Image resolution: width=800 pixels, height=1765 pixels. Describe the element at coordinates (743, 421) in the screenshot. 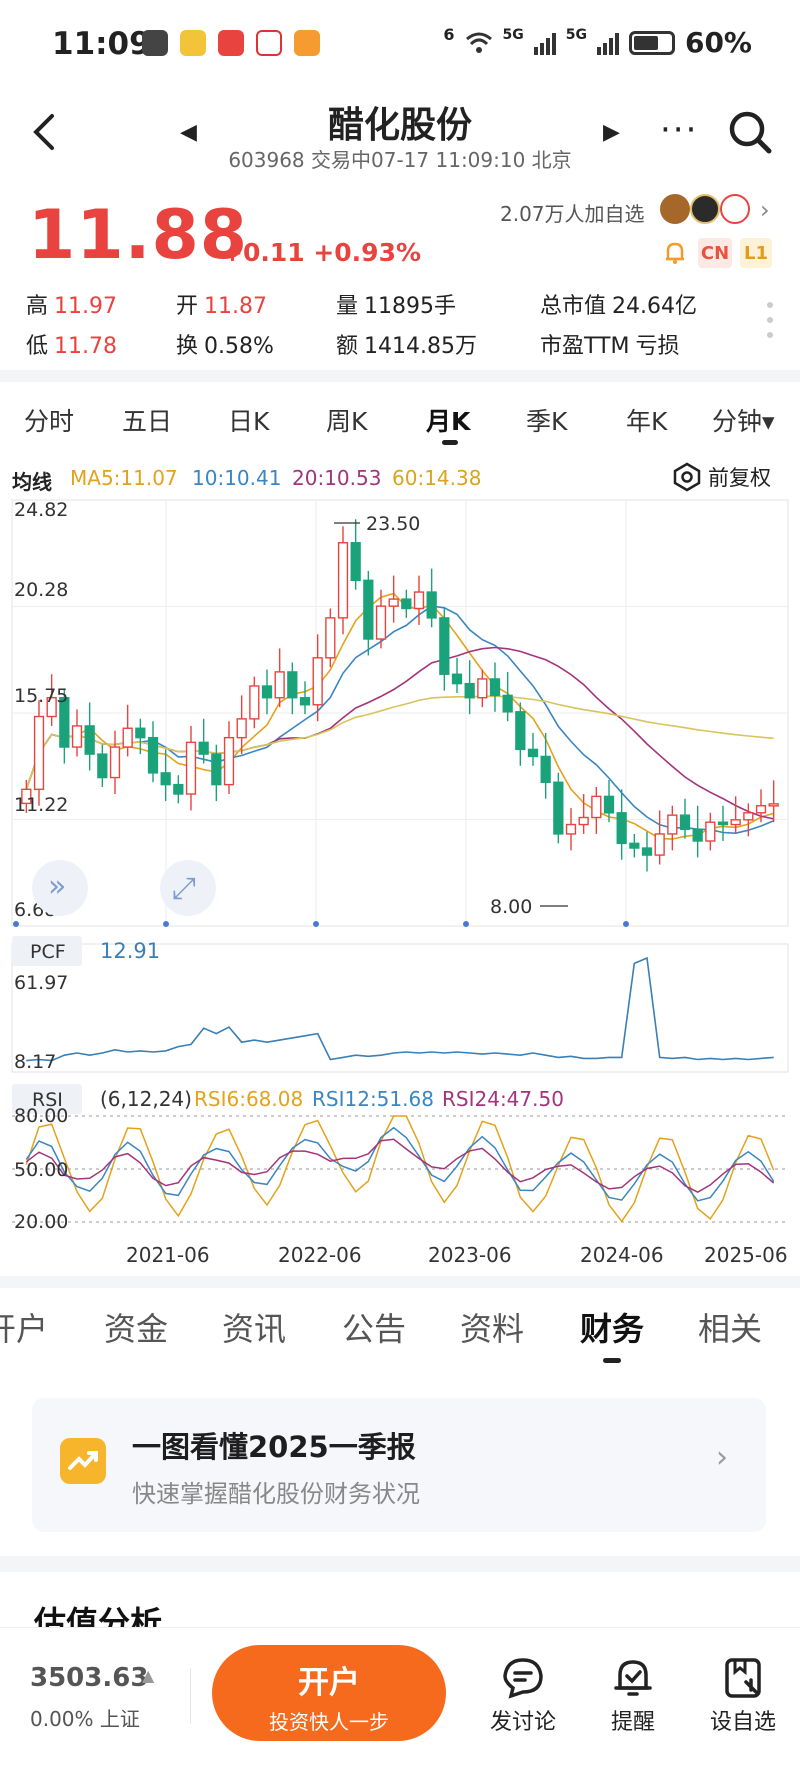

I see `tab-minute: 分钟▾` at that location.